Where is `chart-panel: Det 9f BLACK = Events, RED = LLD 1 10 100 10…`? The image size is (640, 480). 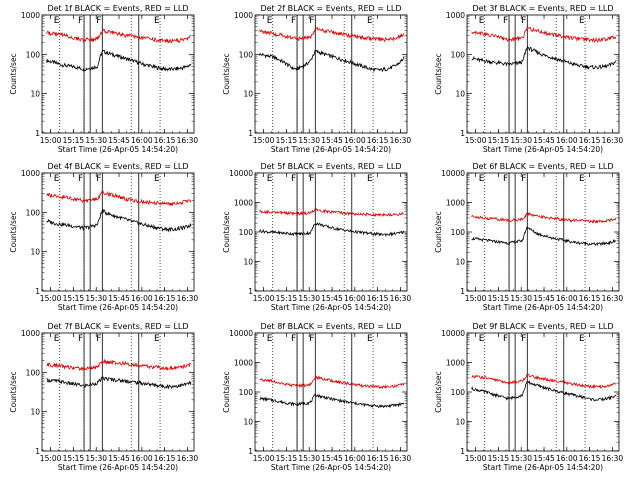
chart-panel: Det 9f BLACK = Events, RED = LLD 1 10 100 10… is located at coordinates (528, 397).